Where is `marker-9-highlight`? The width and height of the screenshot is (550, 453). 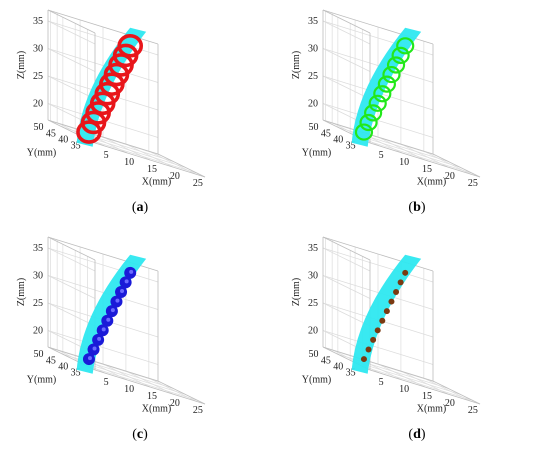
marker-9-highlight is located at coordinates (126, 281).